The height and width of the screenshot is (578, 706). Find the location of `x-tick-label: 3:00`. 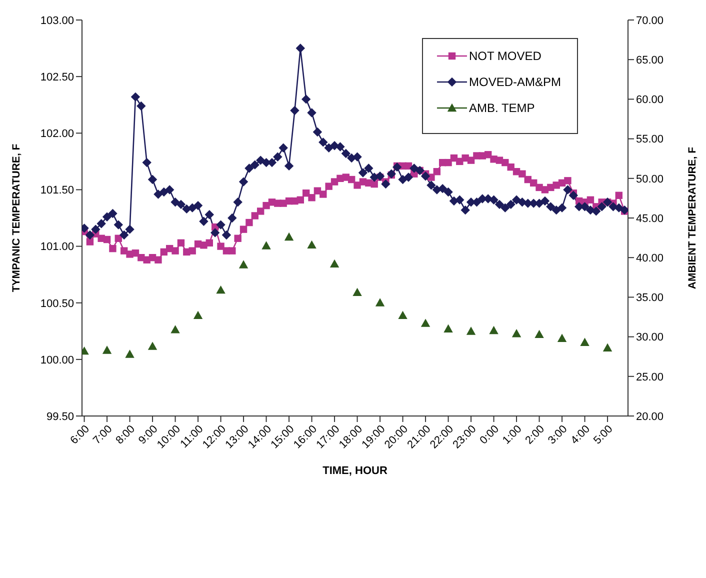

x-tick-label: 3:00 is located at coordinates (558, 435).